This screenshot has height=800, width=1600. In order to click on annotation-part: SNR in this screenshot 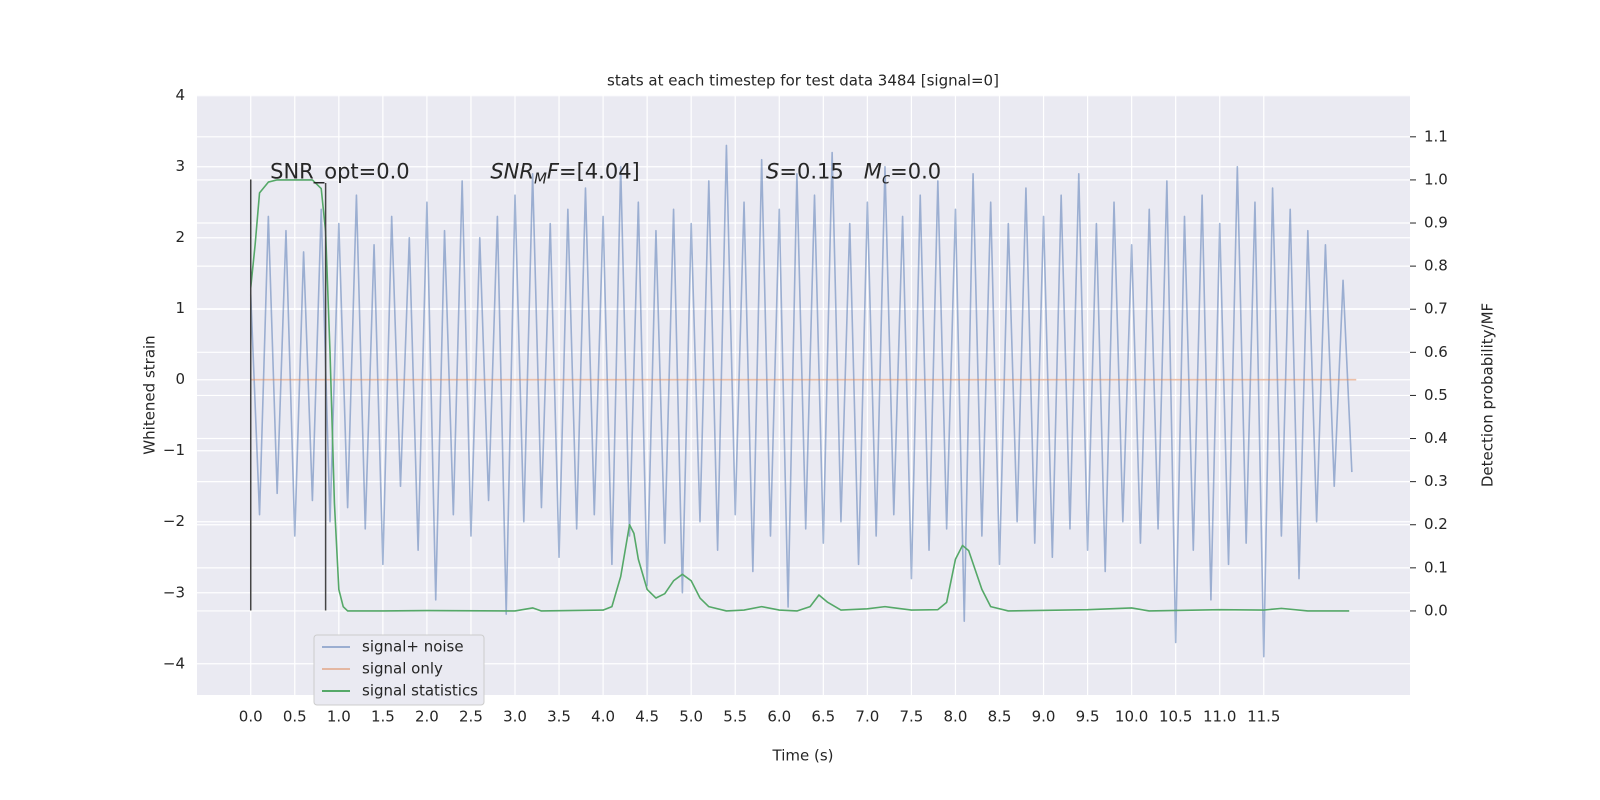, I will do `click(512, 171)`.